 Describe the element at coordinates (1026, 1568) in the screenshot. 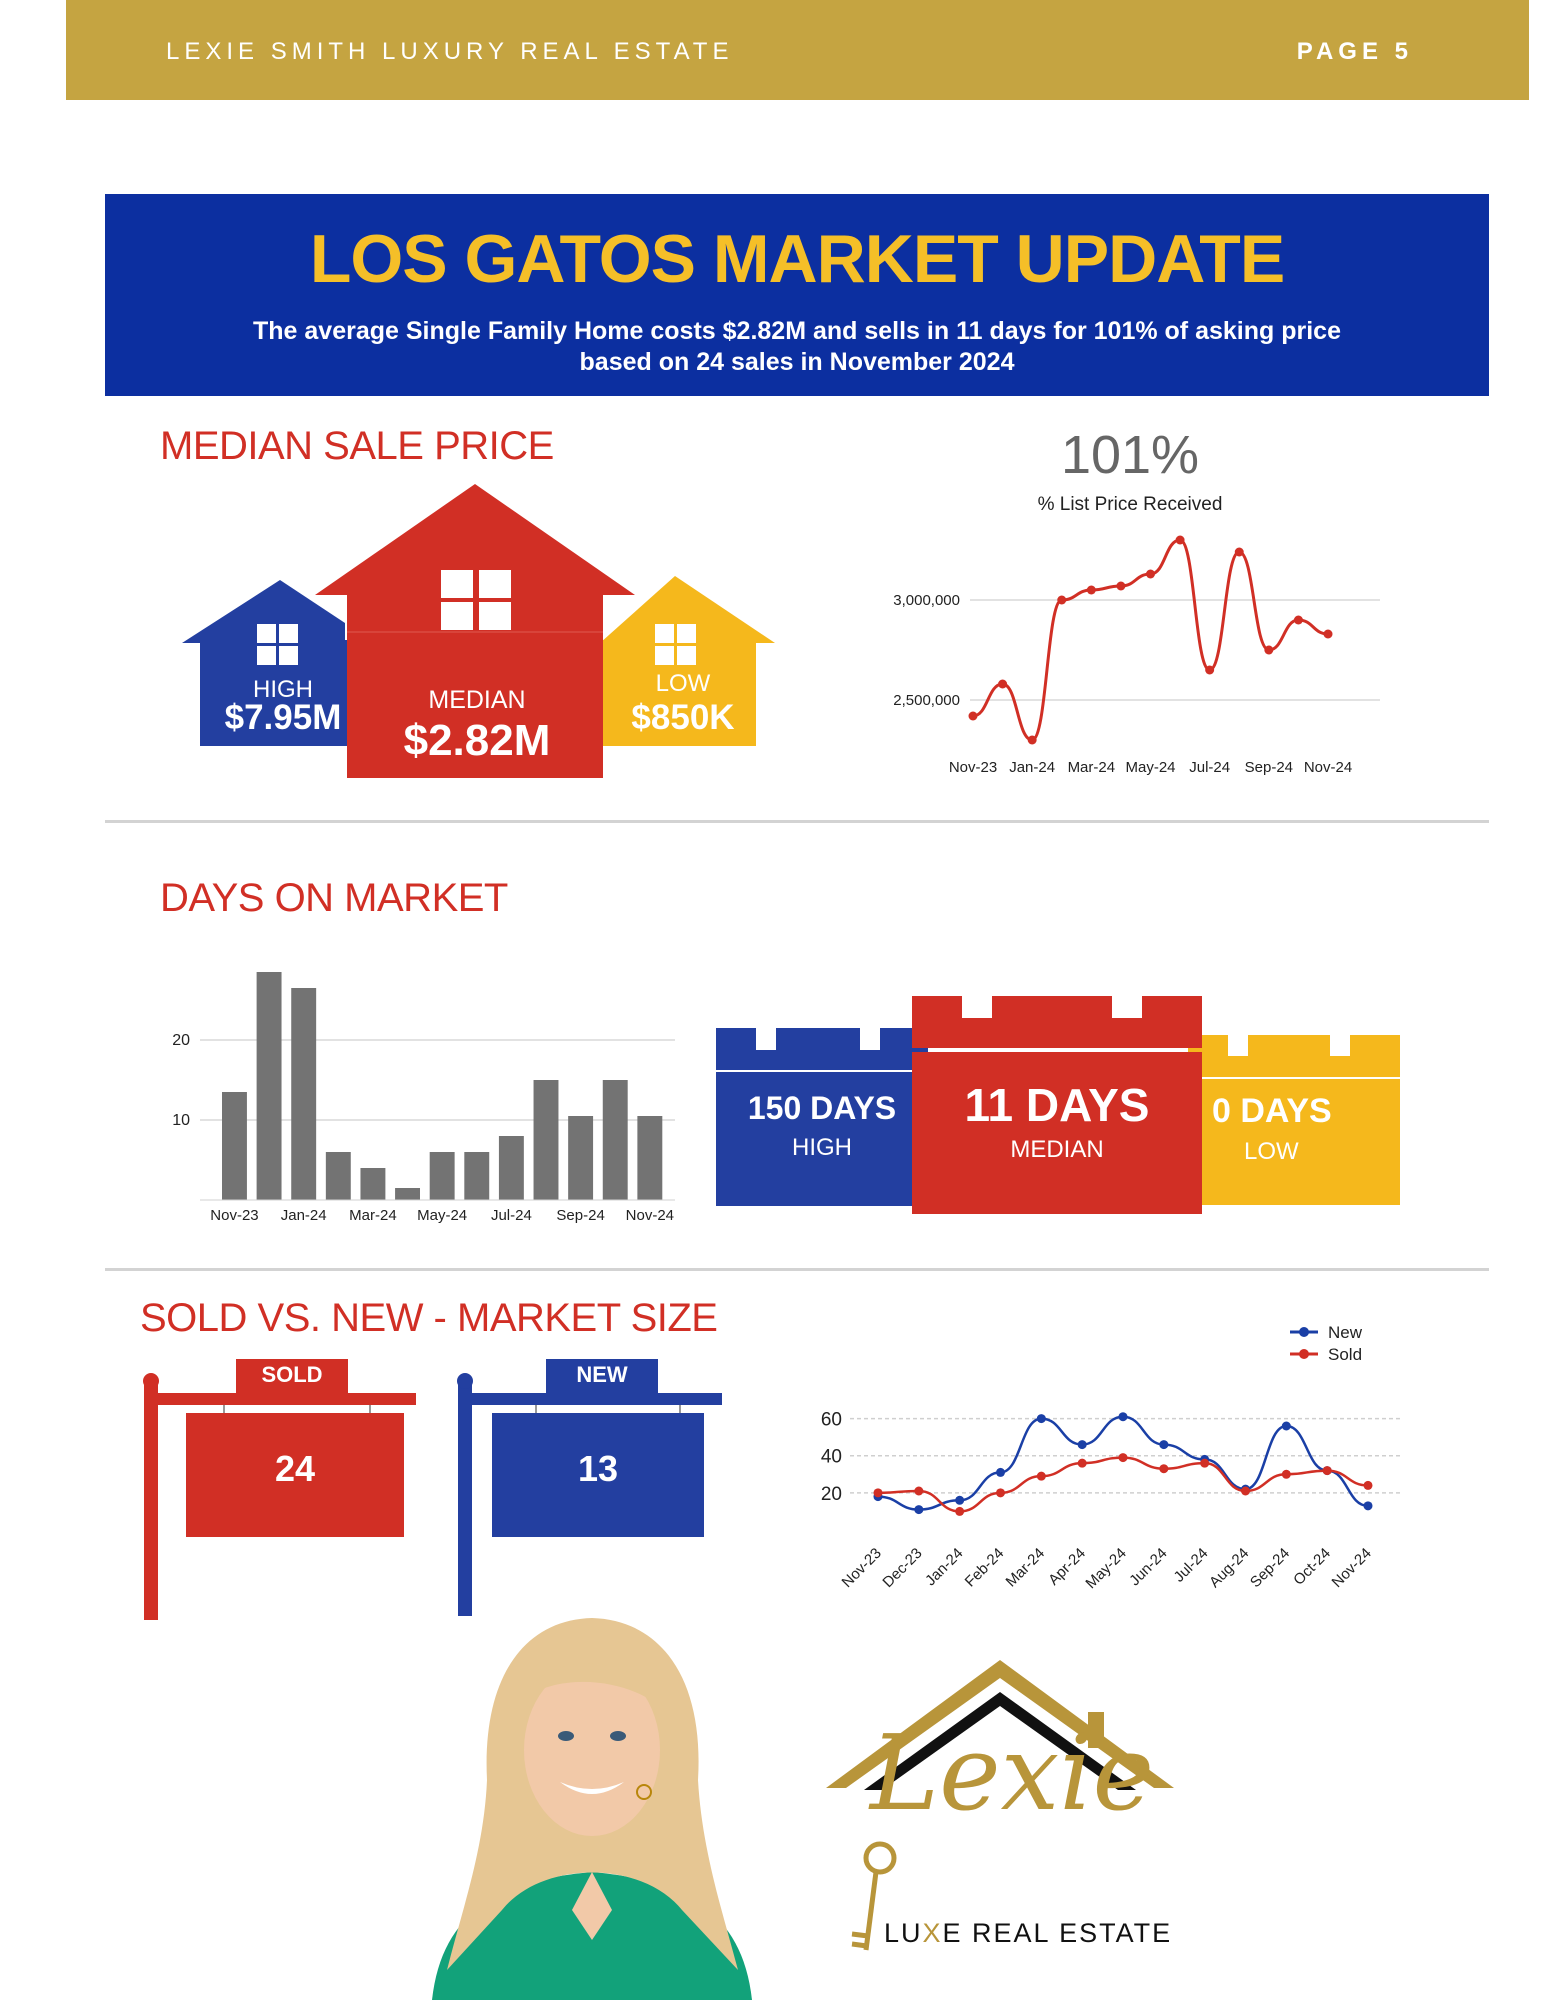

I see `x-tick-label: Mar-24` at that location.